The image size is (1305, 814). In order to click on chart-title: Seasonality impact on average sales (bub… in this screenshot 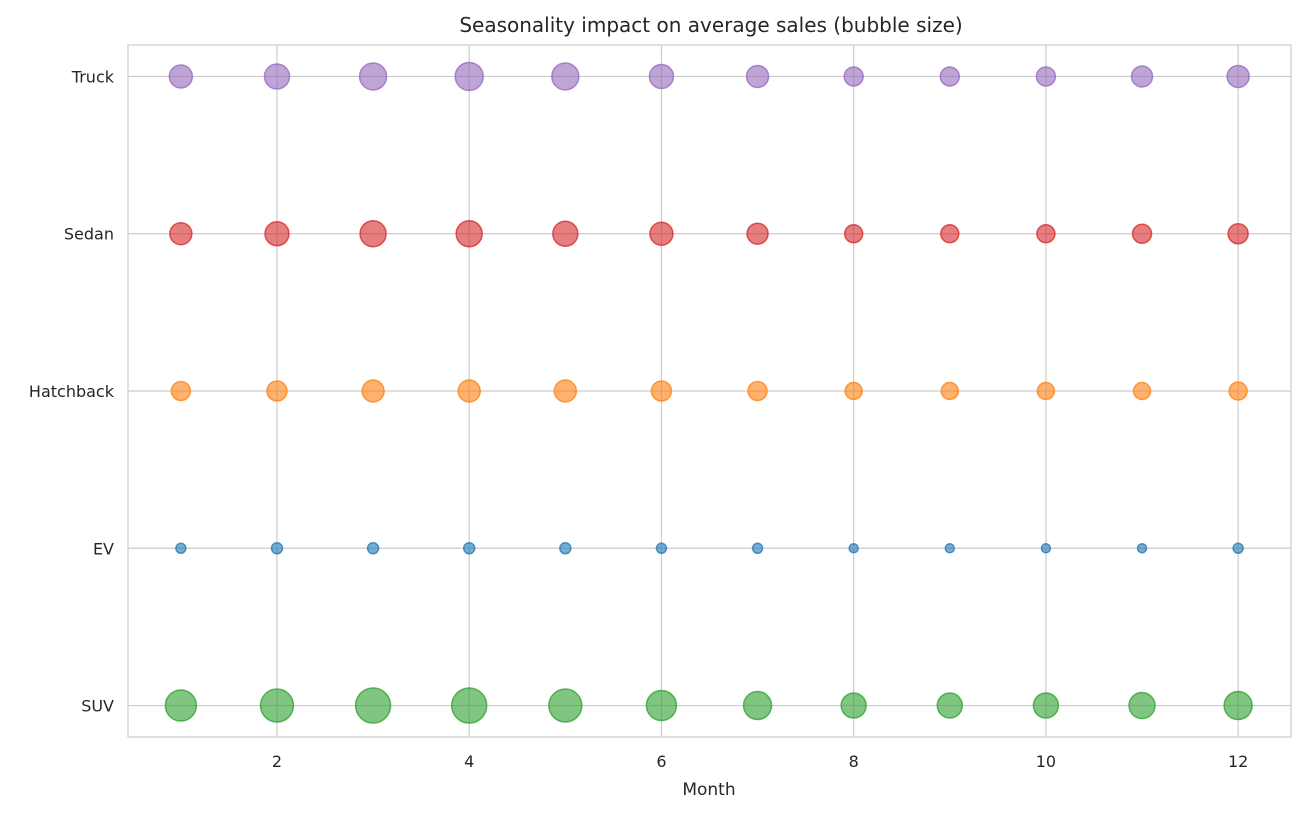, I will do `click(710, 25)`.